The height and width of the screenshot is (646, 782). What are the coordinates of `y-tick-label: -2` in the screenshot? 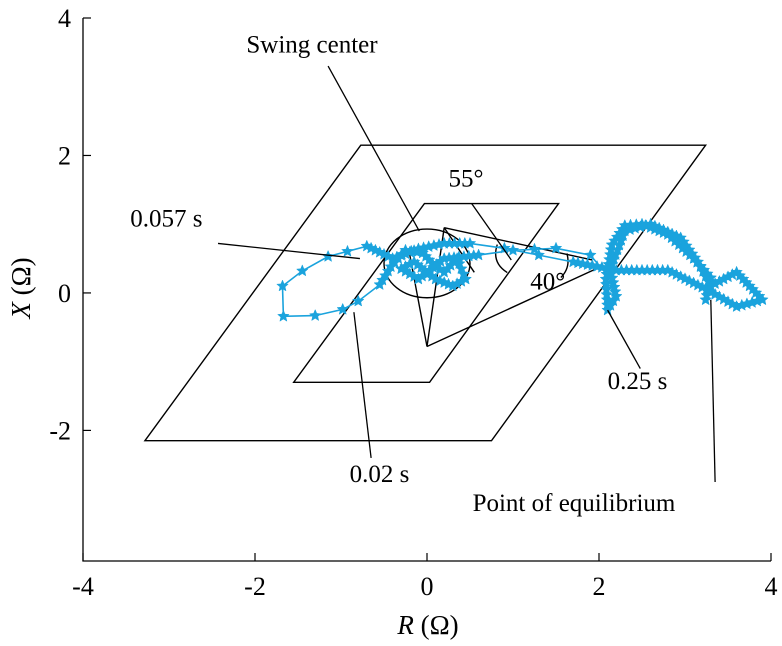 It's located at (60, 430).